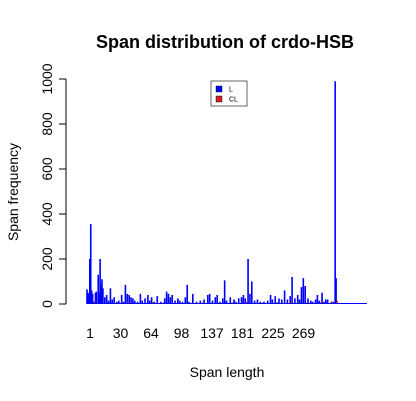 The image size is (416, 401). Describe the element at coordinates (47, 124) in the screenshot. I see `y-tick-label: 800` at that location.